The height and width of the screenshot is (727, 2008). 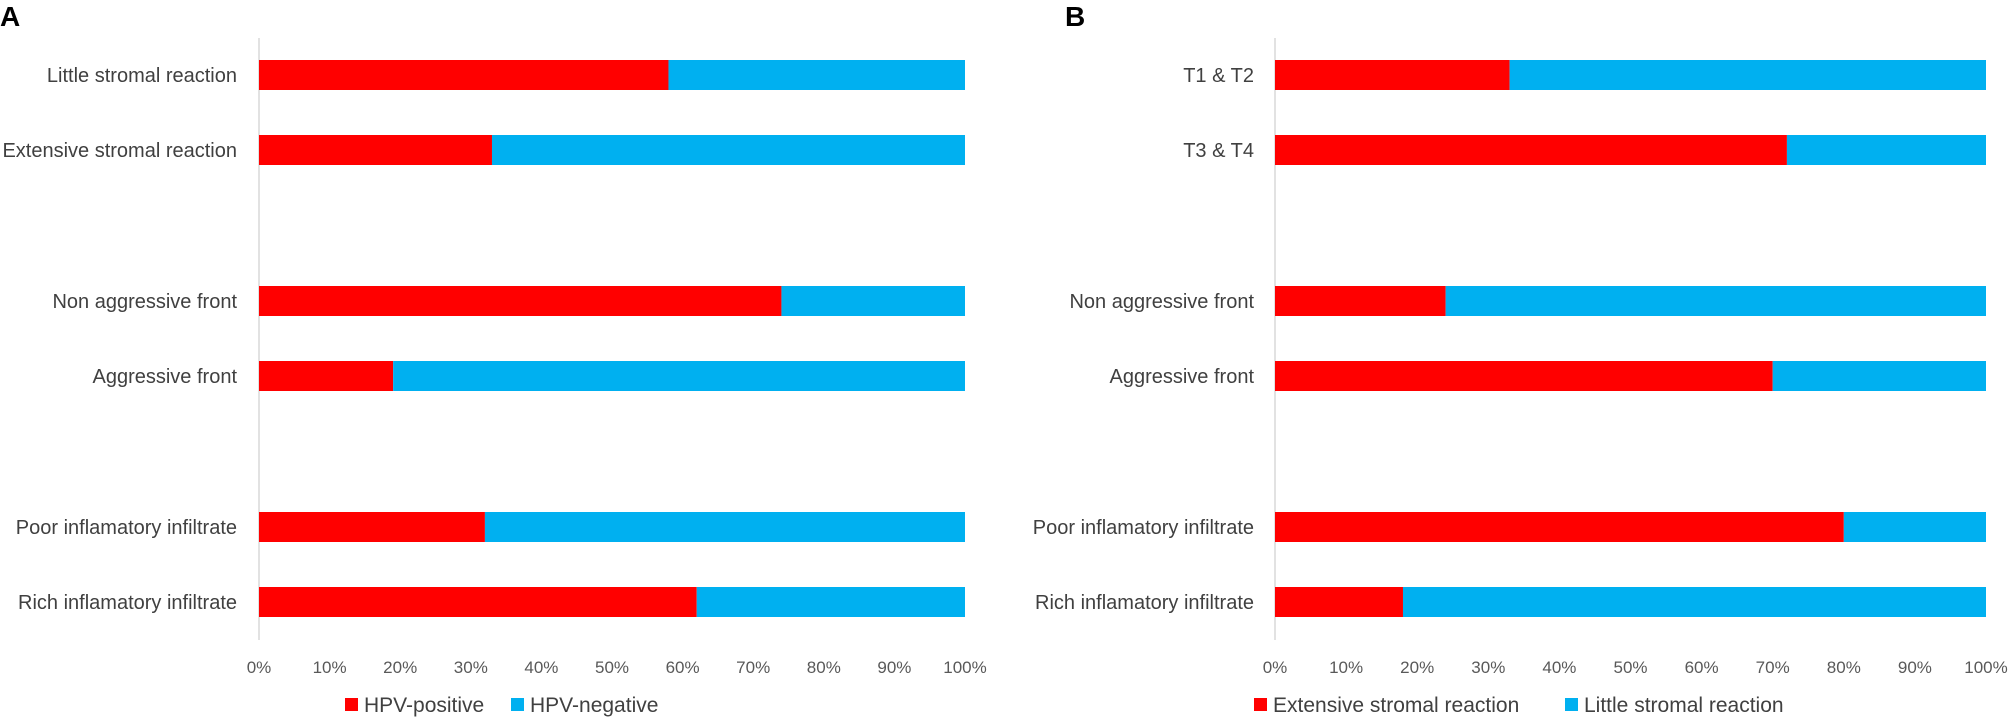 What do you see at coordinates (1773, 667) in the screenshot?
I see `panel-b-x-tick-label: 70%` at bounding box center [1773, 667].